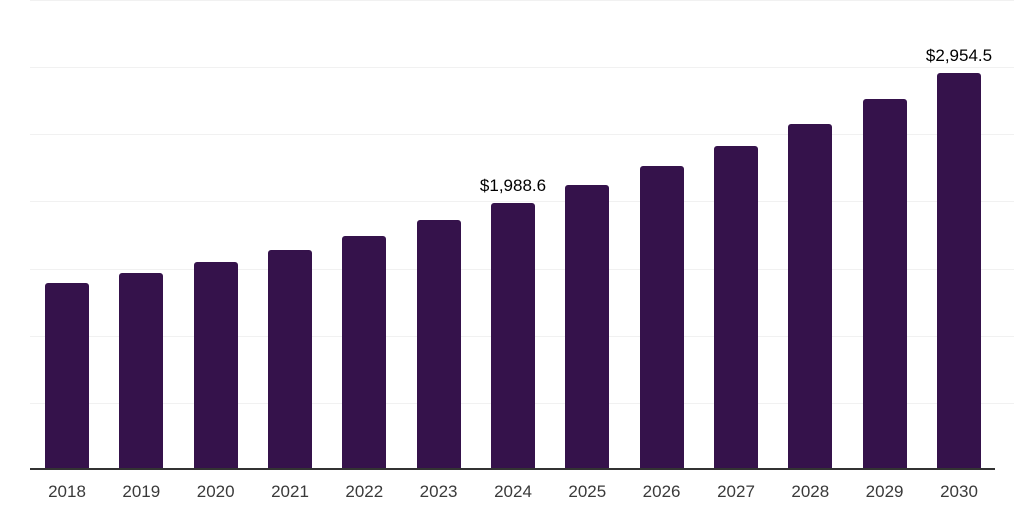 Image resolution: width=1024 pixels, height=512 pixels. I want to click on x-tick-label-2021: 2021, so click(290, 491).